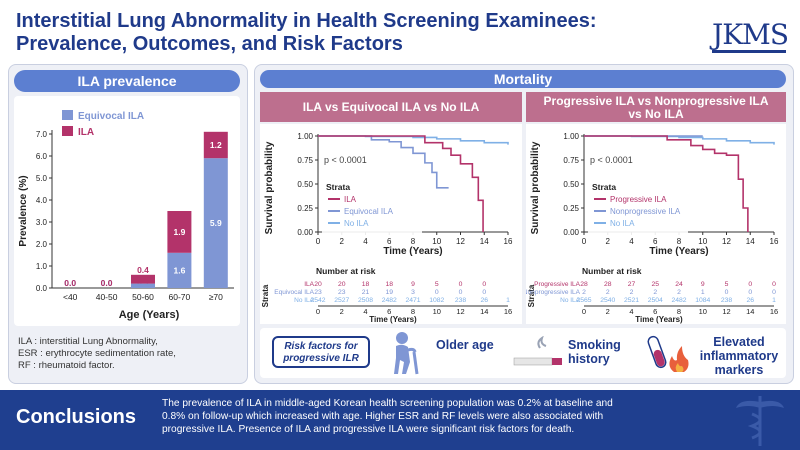 The image size is (800, 450). Describe the element at coordinates (42, 156) in the screenshot. I see `y-tick-label: 6.0` at that location.